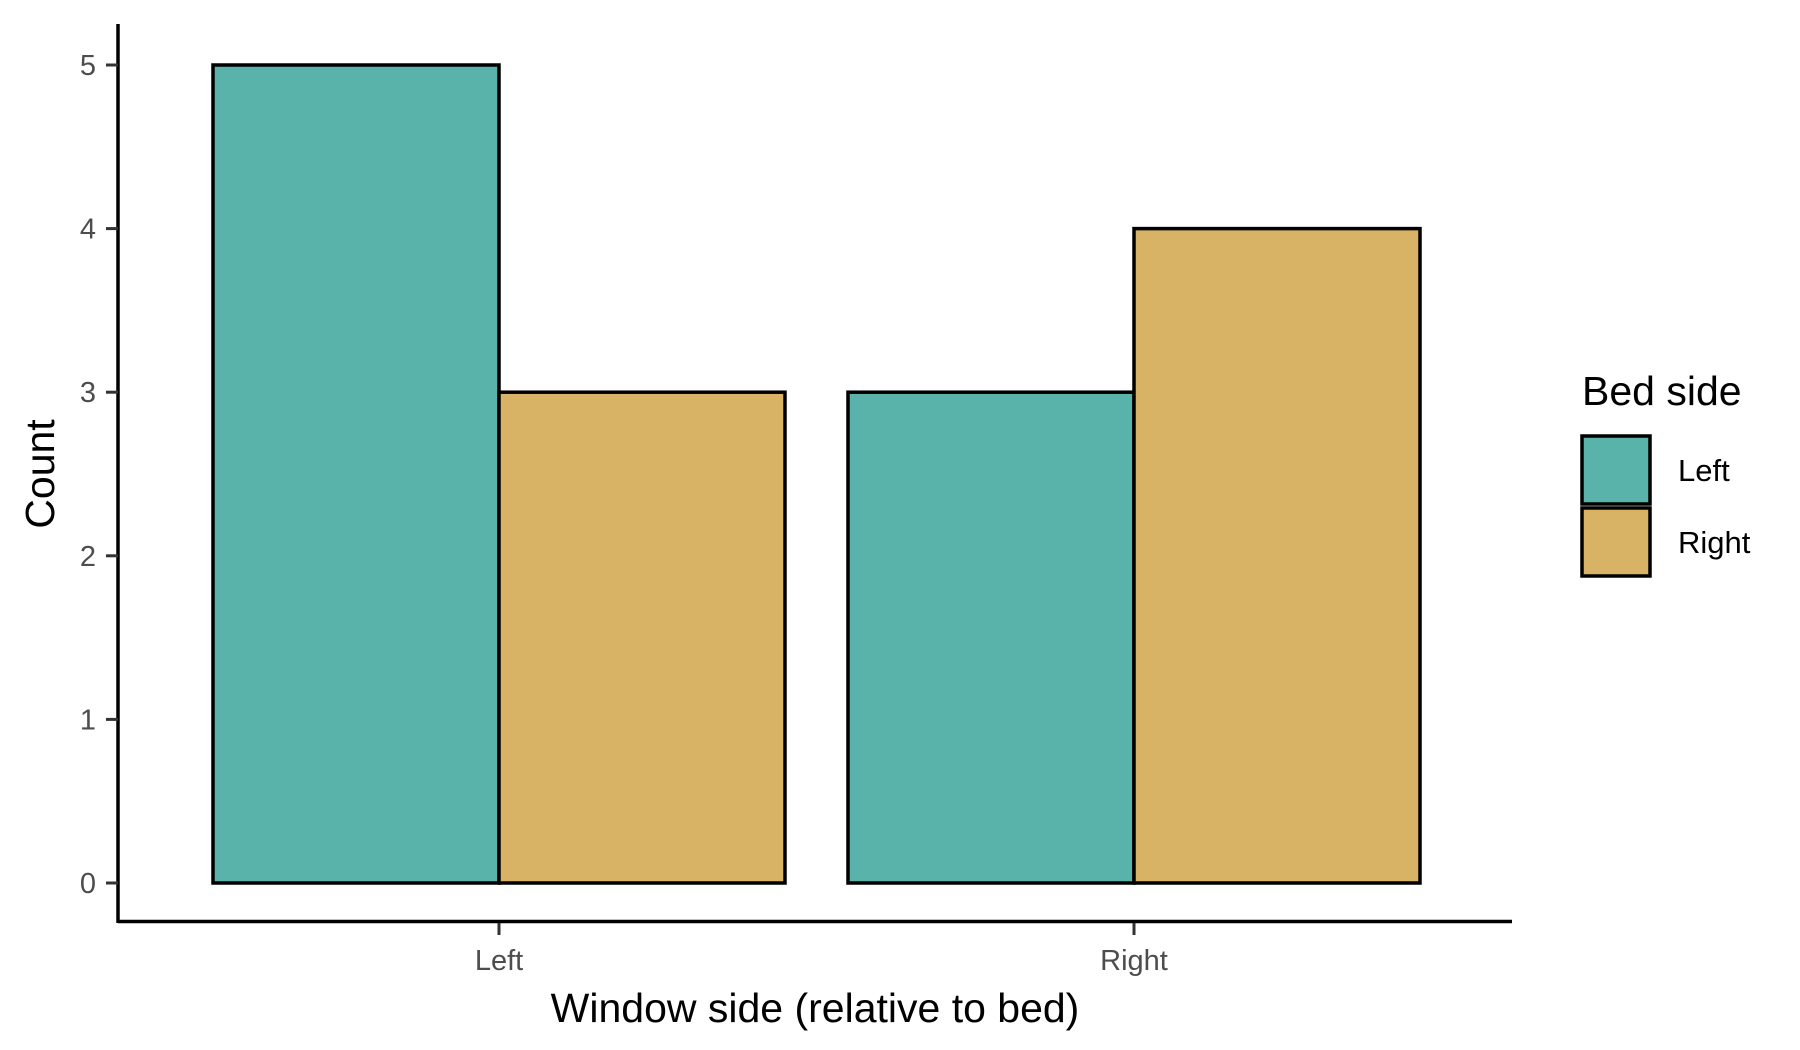 This screenshot has width=1800, height=1050. What do you see at coordinates (99, 475) in the screenshot?
I see `y-ticks: 0 1 2 3 4 5` at bounding box center [99, 475].